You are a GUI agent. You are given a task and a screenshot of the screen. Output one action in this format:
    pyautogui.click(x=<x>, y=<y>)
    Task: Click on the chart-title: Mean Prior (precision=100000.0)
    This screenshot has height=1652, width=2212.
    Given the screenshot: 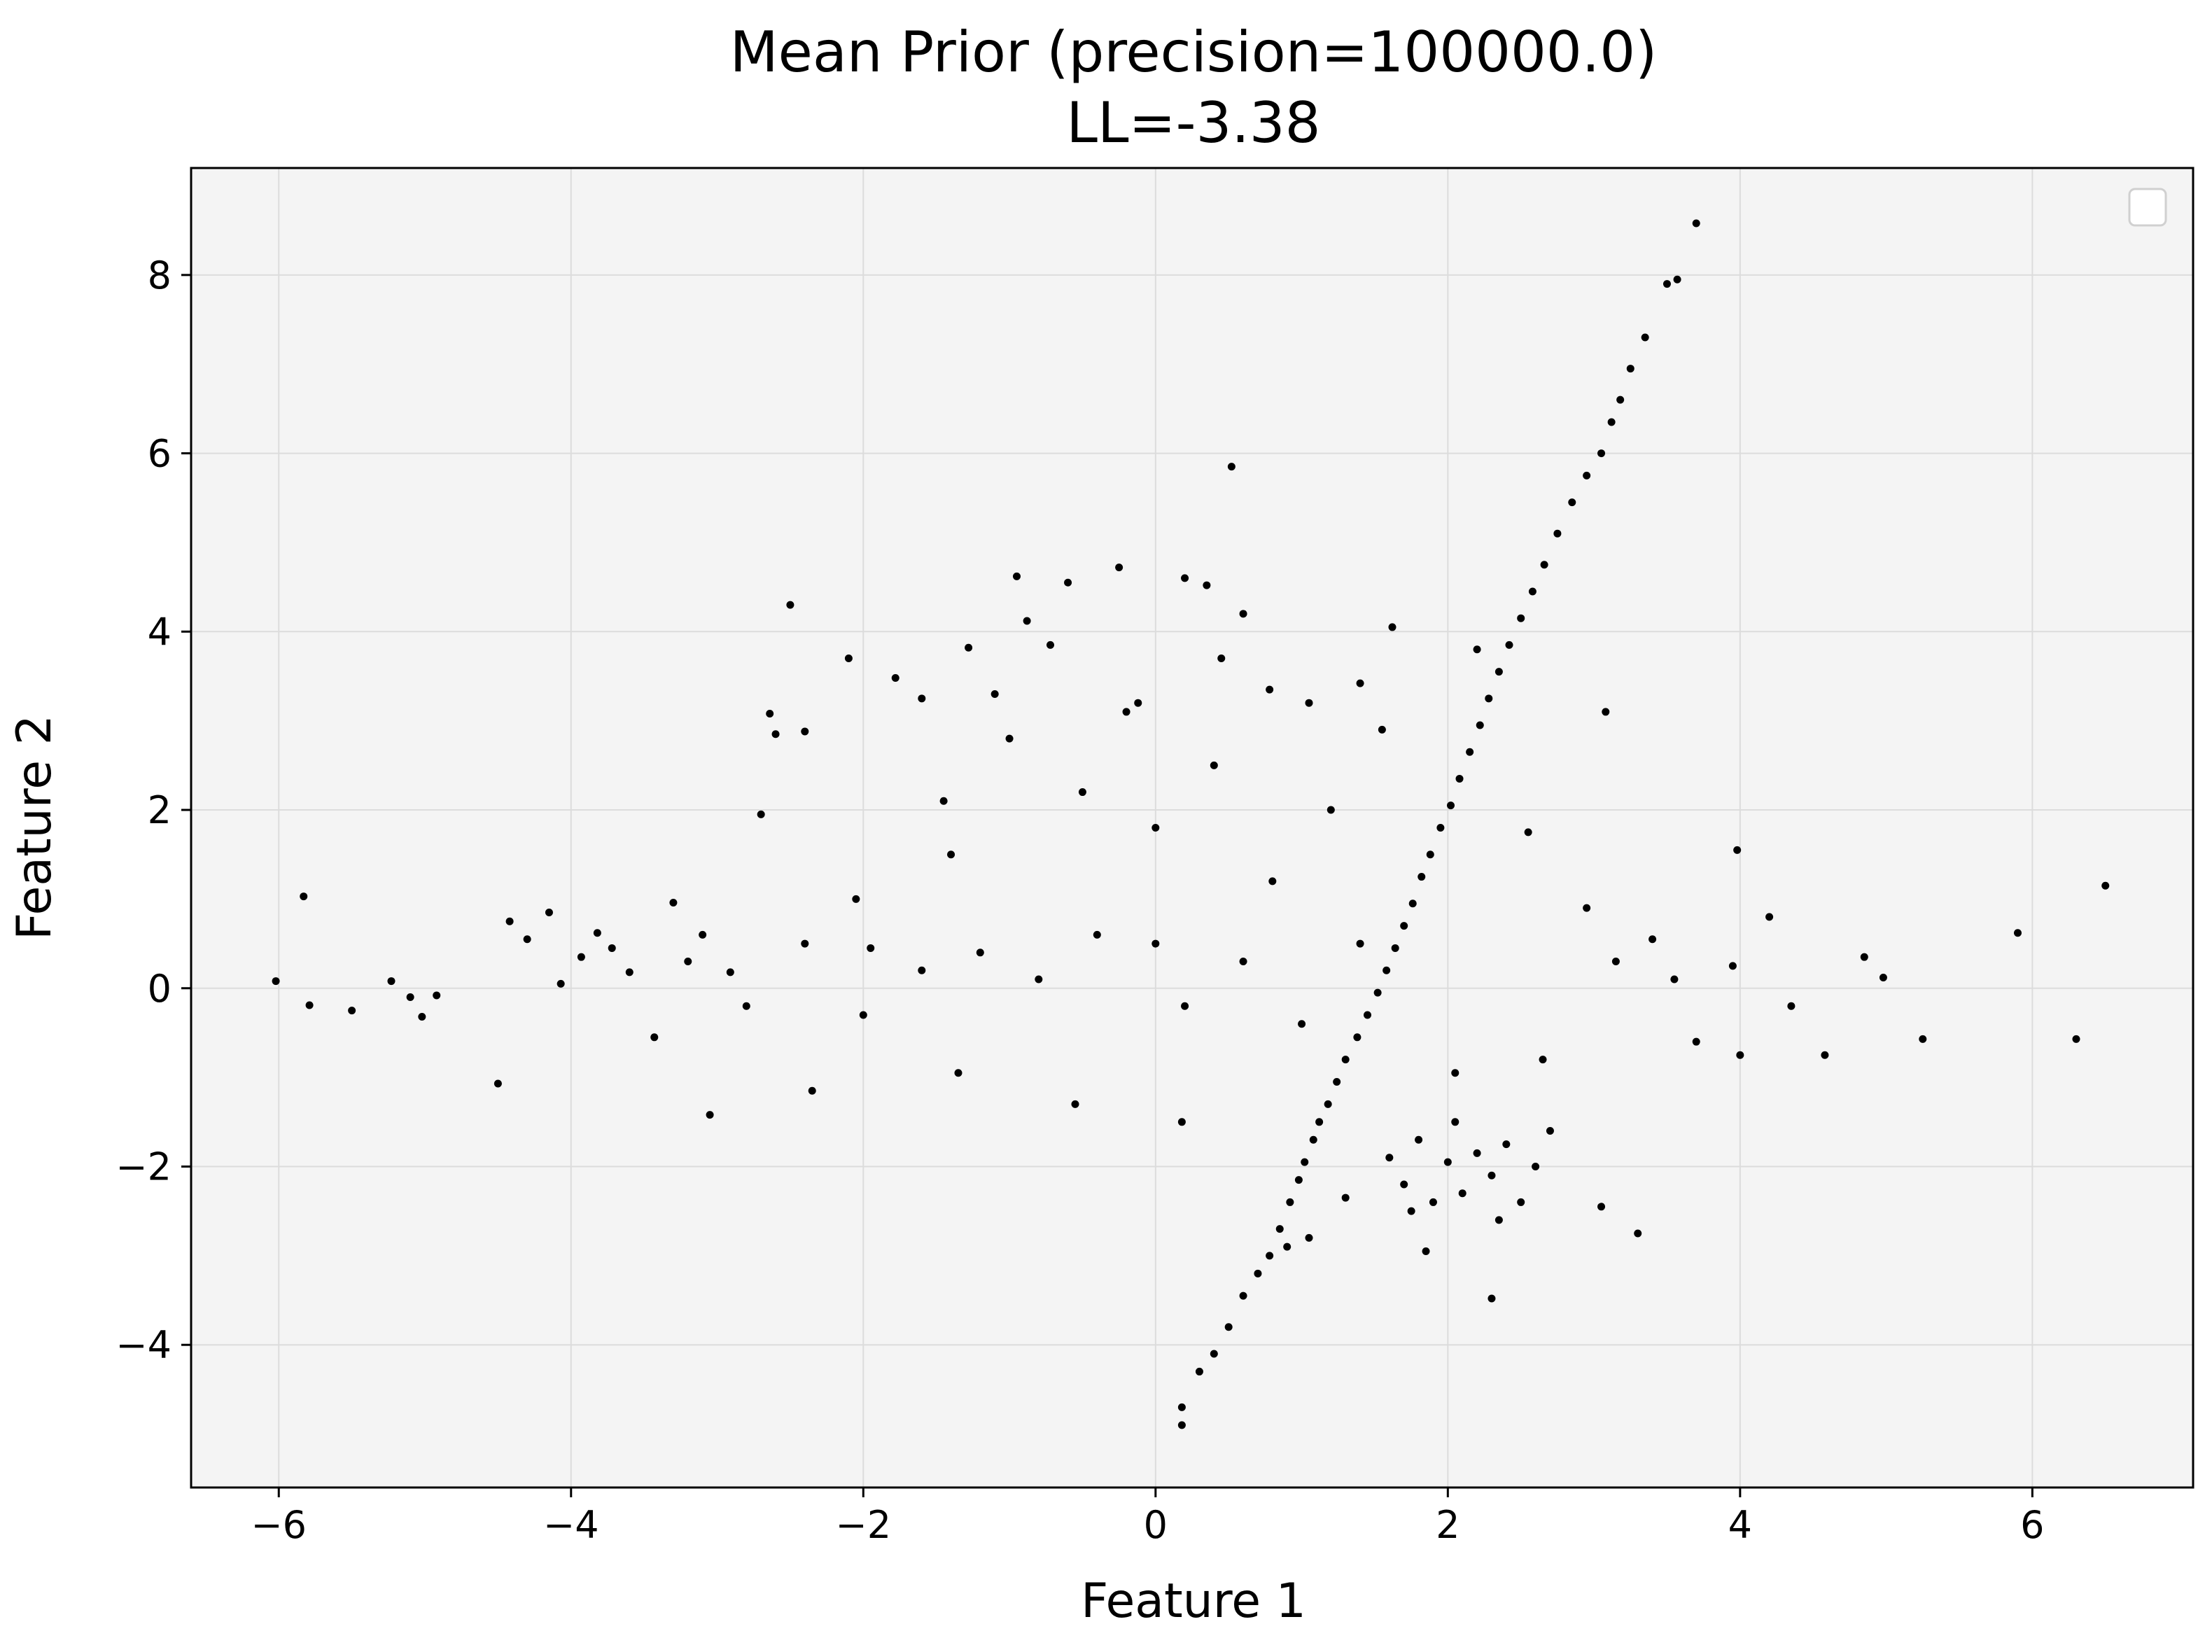 What is the action you would take?
    pyautogui.click(x=1194, y=52)
    